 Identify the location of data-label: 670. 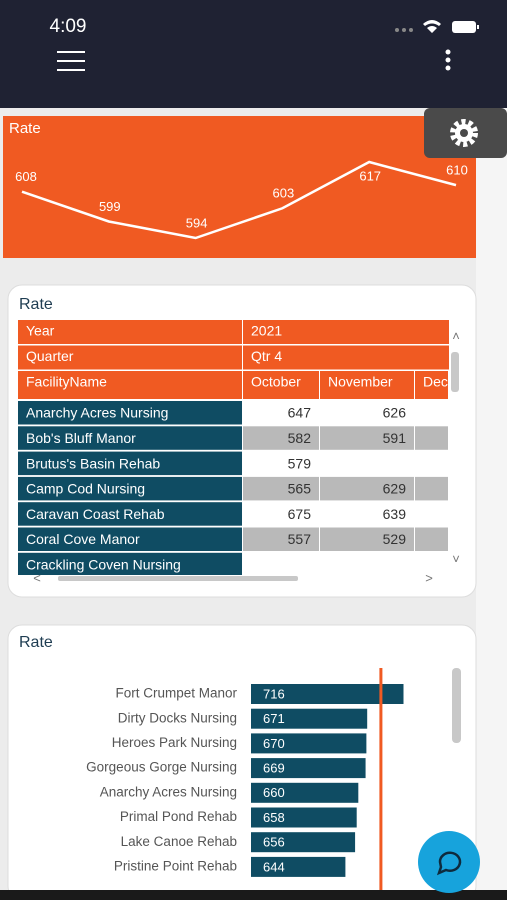
(274, 743).